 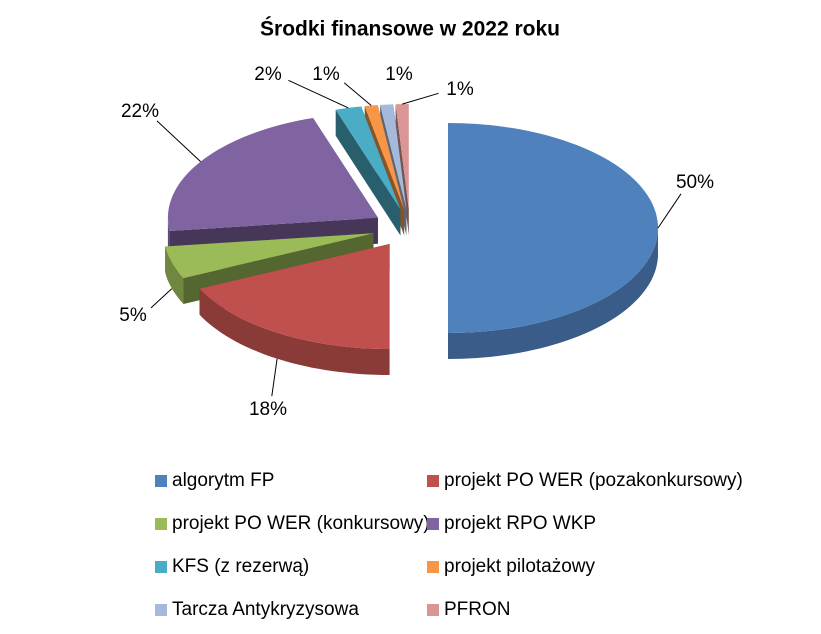 What do you see at coordinates (695, 182) in the screenshot?
I see `data-label: 50%` at bounding box center [695, 182].